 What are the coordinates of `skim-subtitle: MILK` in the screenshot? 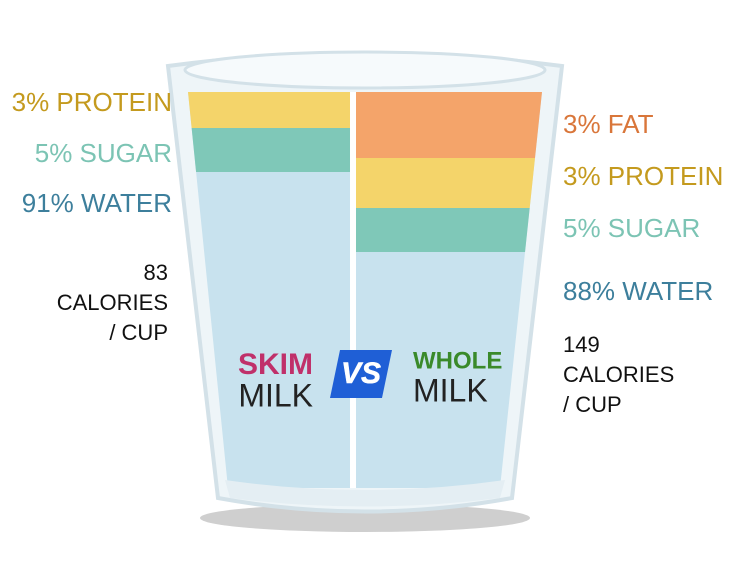 It's located at (275, 395).